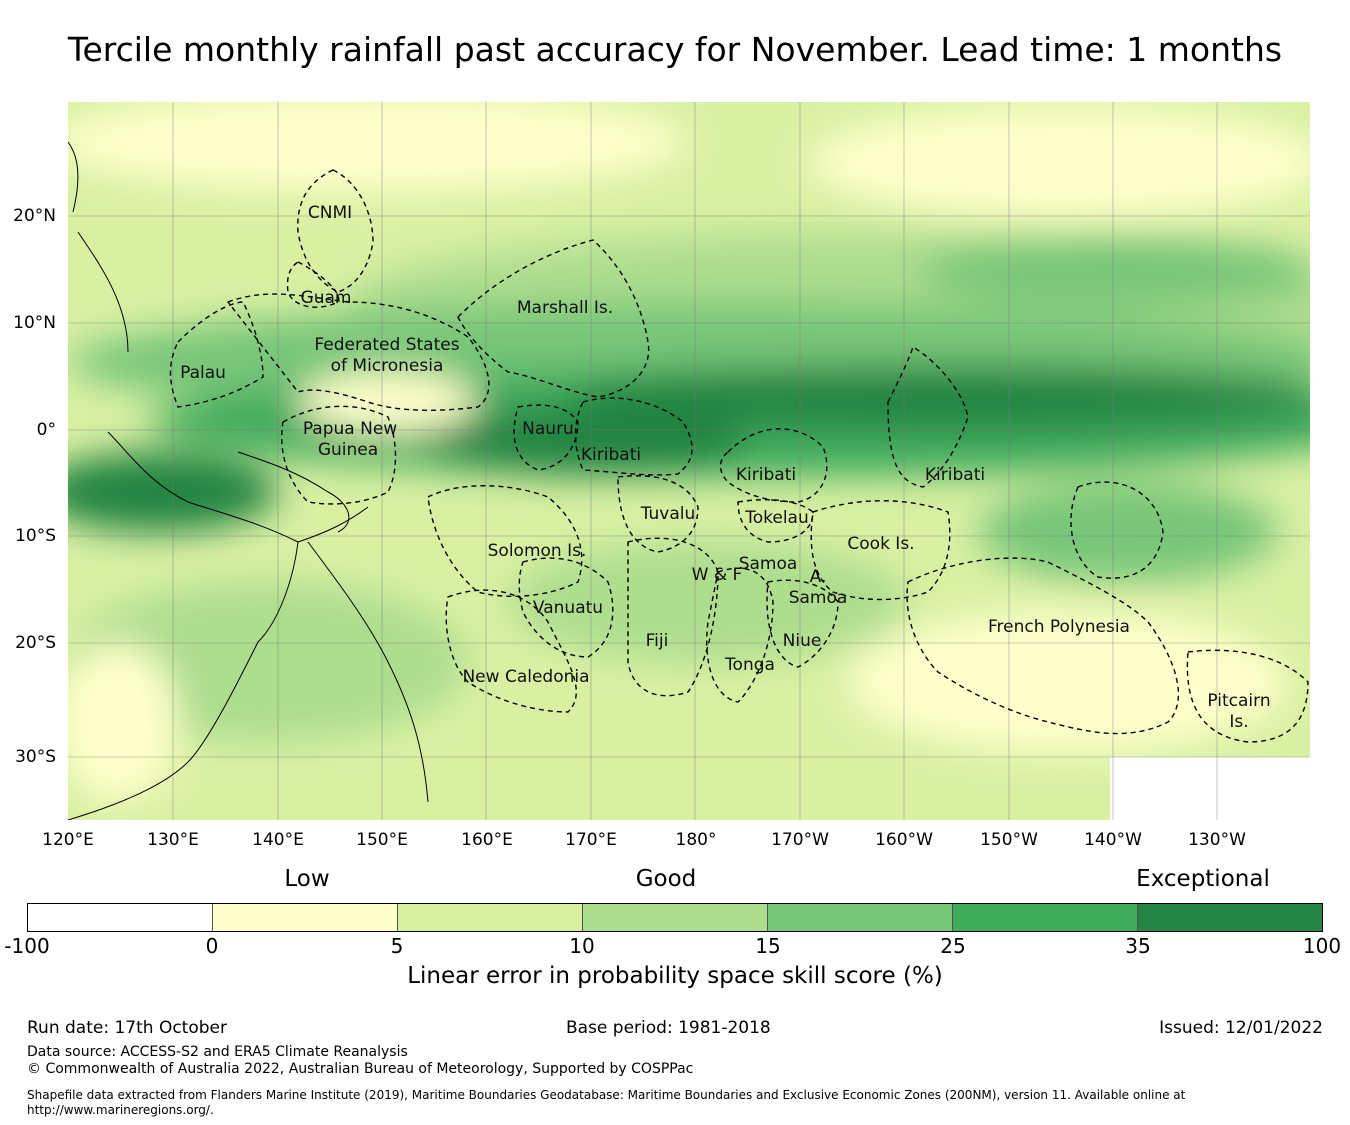  What do you see at coordinates (98, 247) in the screenshot?
I see `asia-coast` at bounding box center [98, 247].